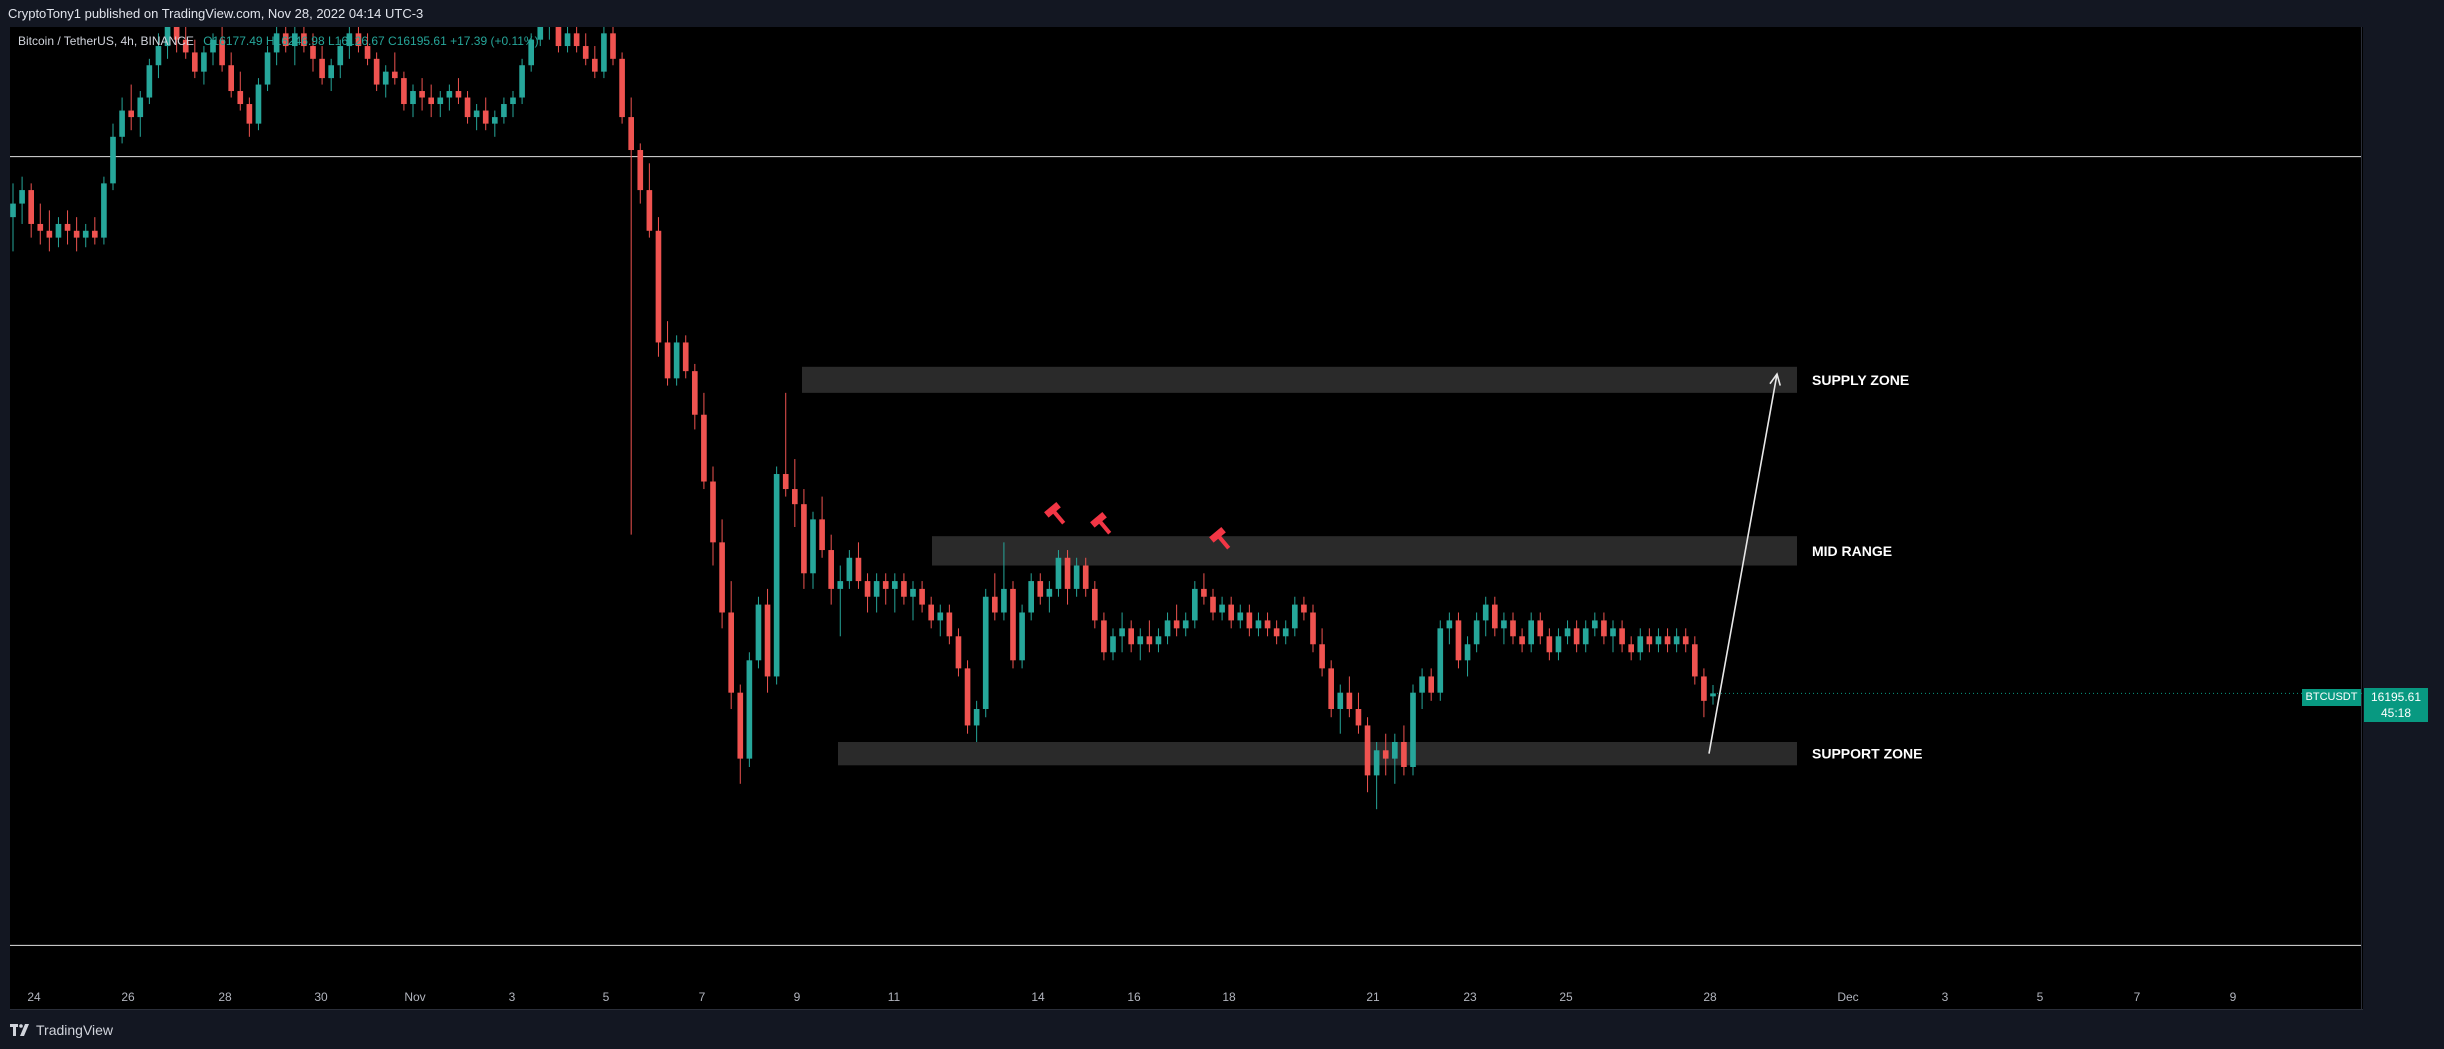  Describe the element at coordinates (2396, 697) in the screenshot. I see `last-price-value: 16195.61` at that location.